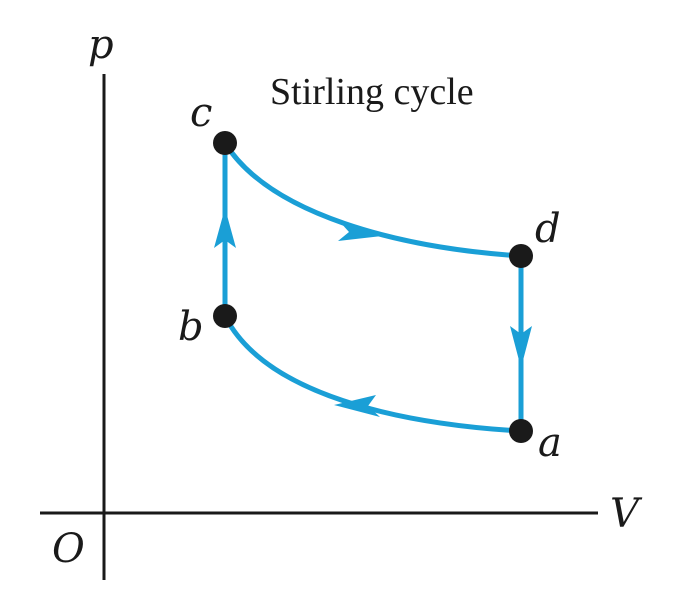 The width and height of the screenshot is (678, 604). Describe the element at coordinates (373, 373) in the screenshot. I see `process-a-to-b` at that location.